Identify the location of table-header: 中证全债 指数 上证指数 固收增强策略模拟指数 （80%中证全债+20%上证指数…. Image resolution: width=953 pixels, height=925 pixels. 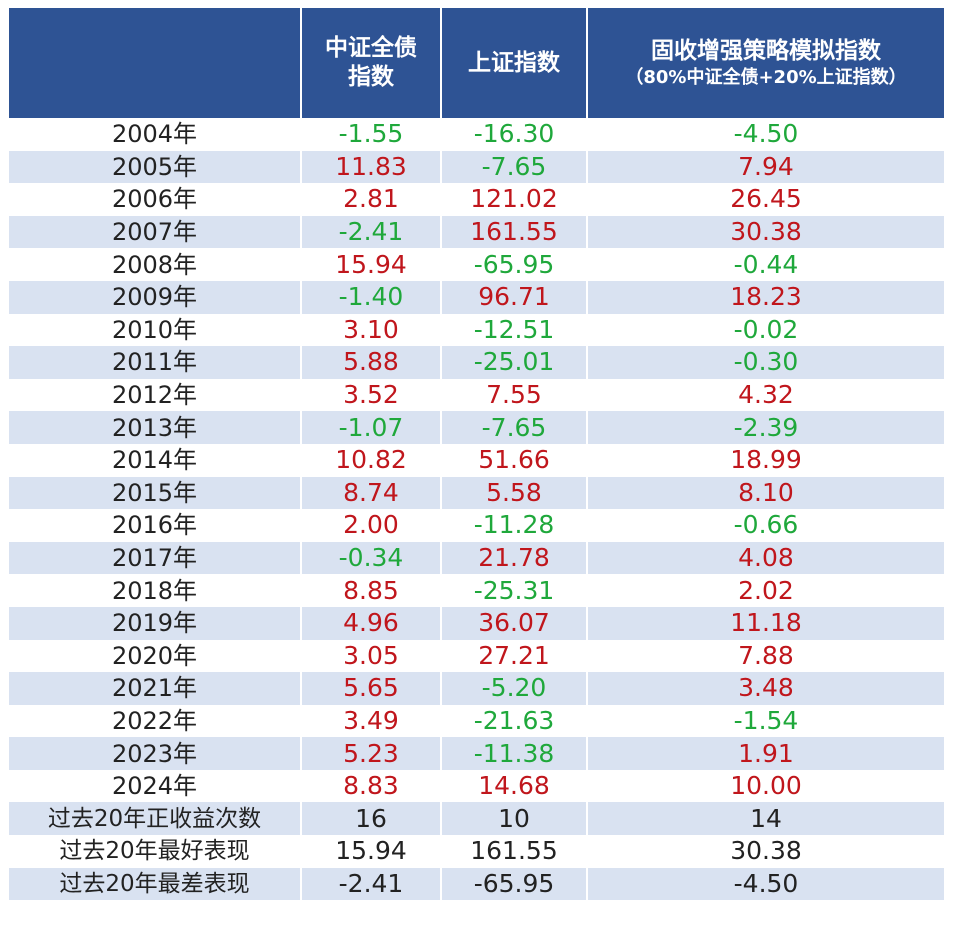
(476, 63).